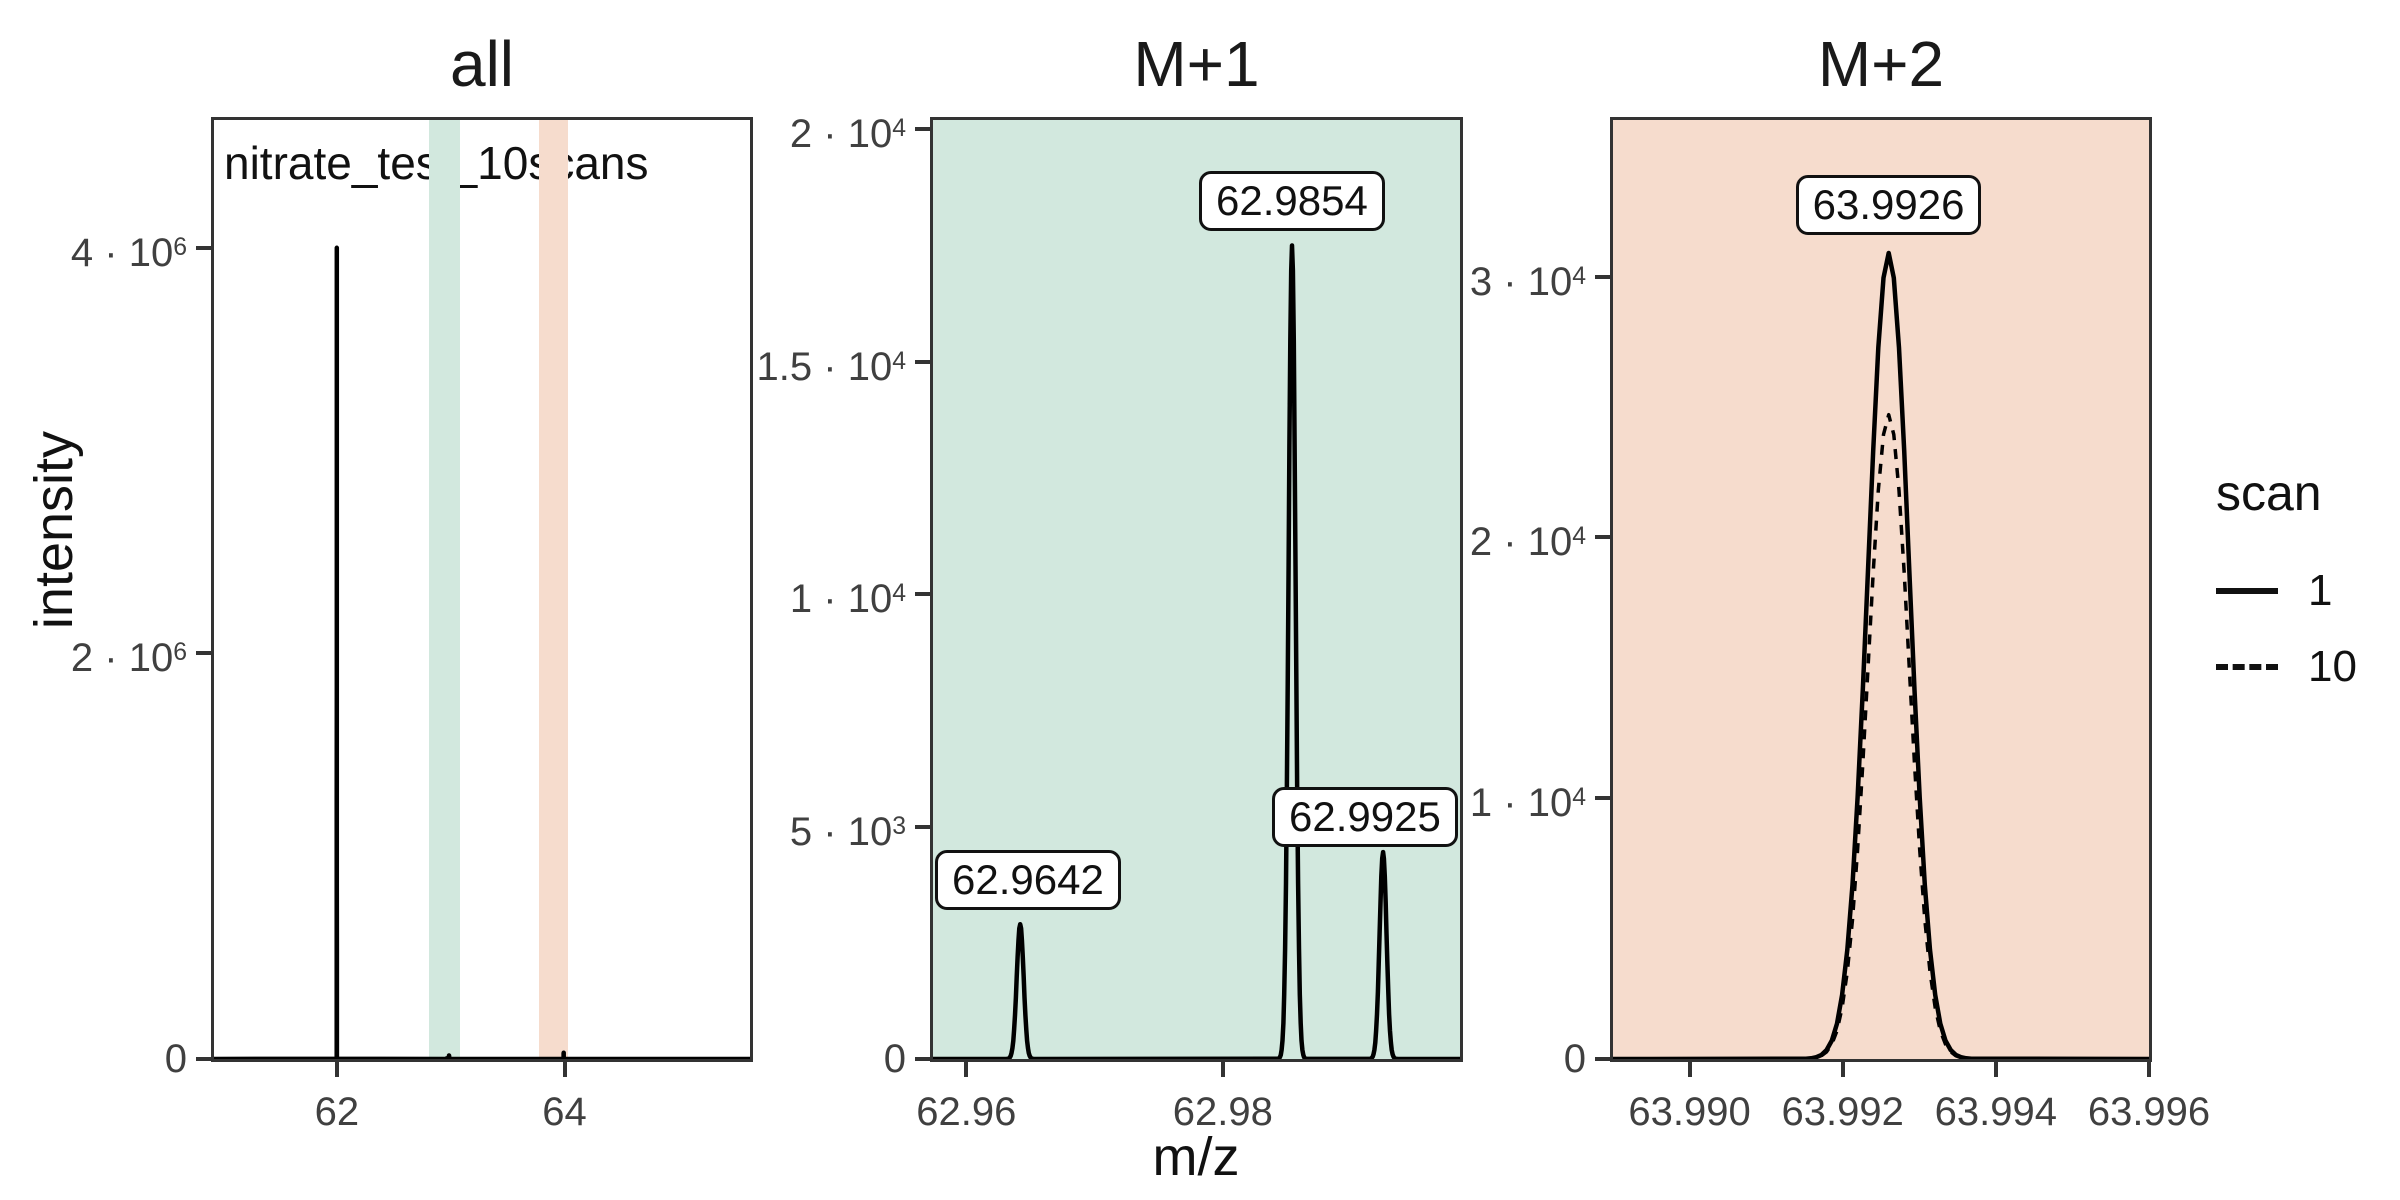  Describe the element at coordinates (1881, 64) in the screenshot. I see `panel-title-m2: M+2` at that location.